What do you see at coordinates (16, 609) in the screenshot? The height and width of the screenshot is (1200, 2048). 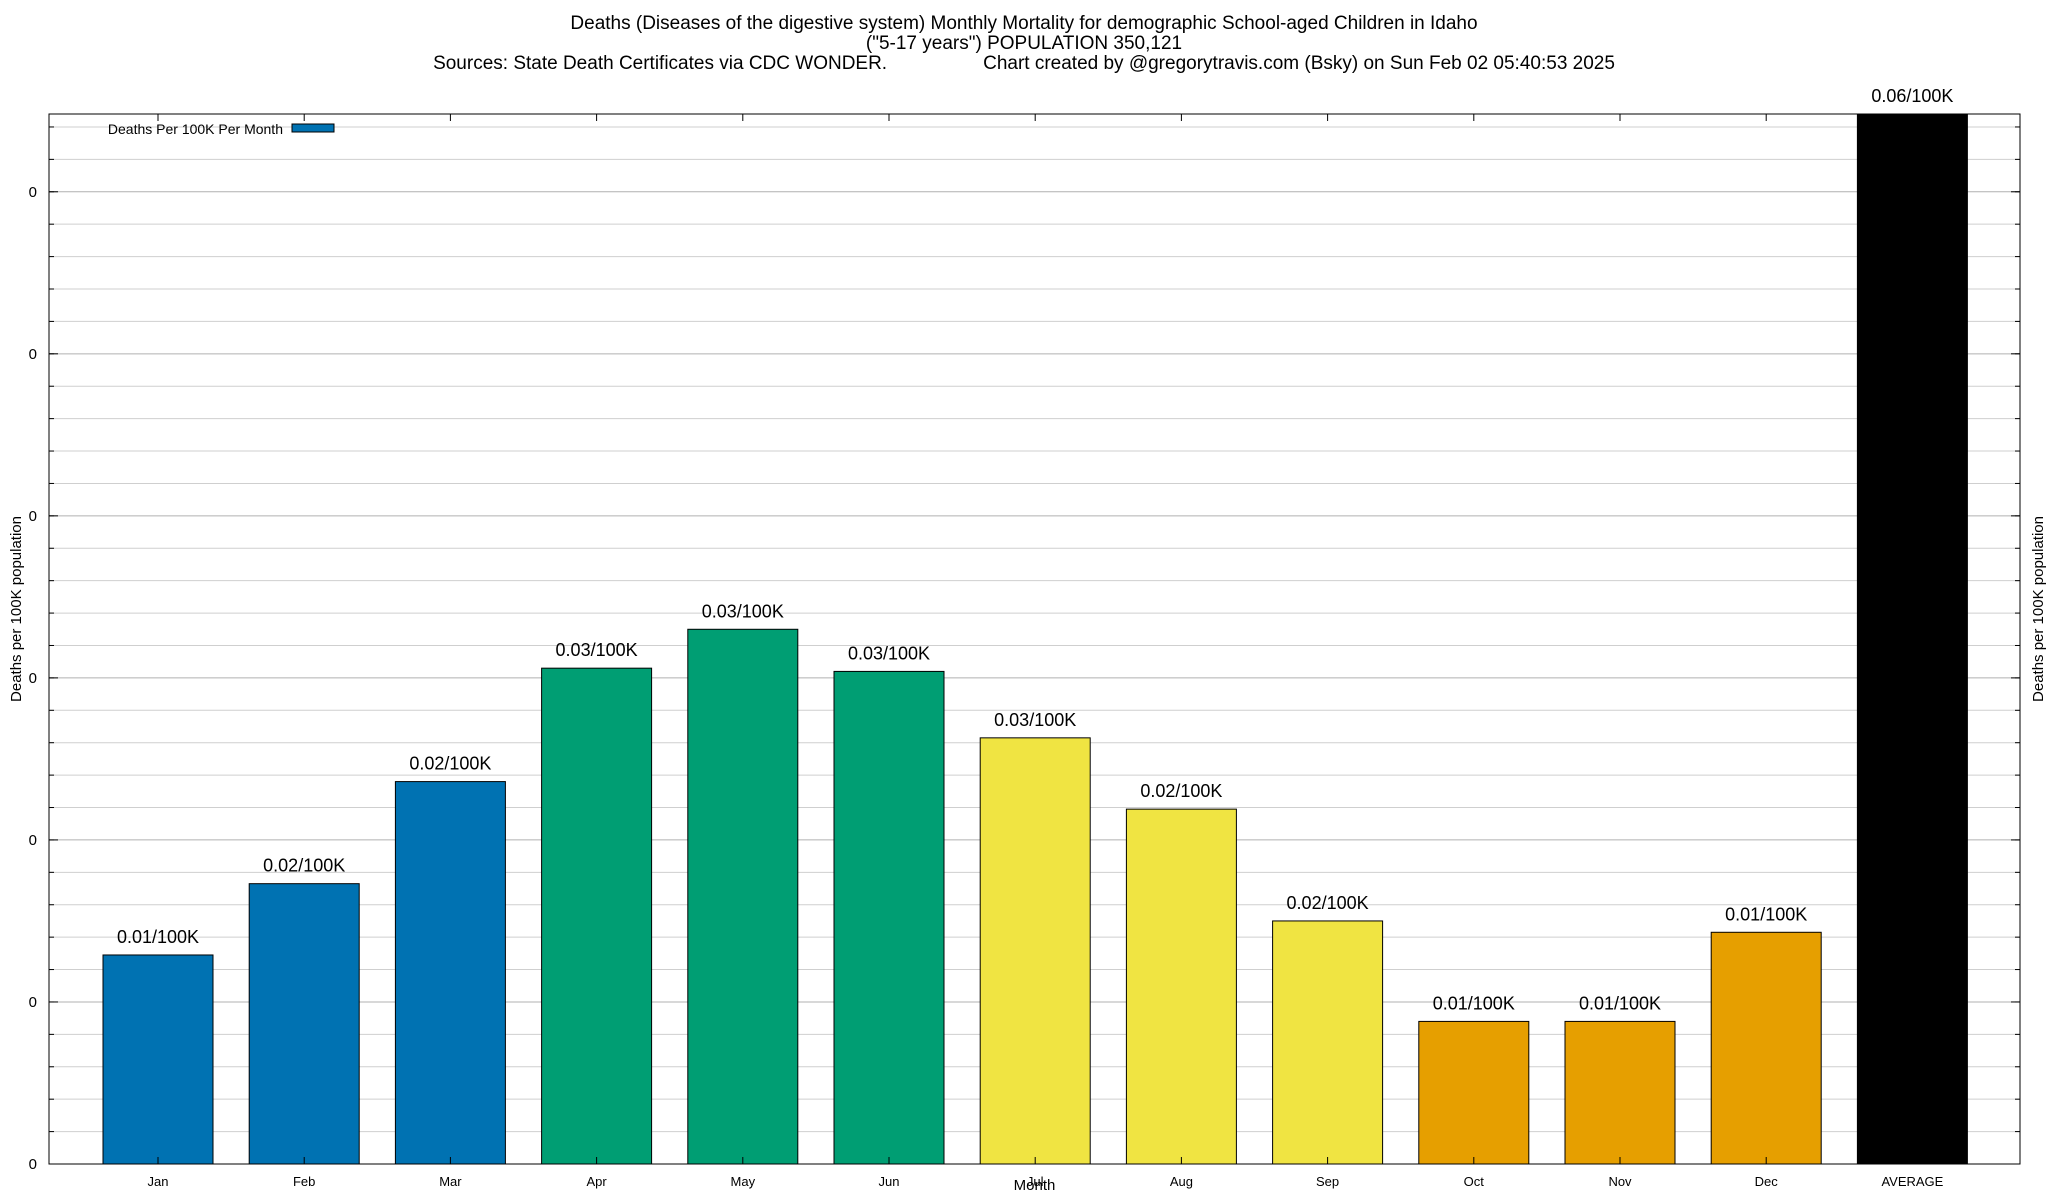 I see `y-axis-title-left: Deaths per 100K population` at bounding box center [16, 609].